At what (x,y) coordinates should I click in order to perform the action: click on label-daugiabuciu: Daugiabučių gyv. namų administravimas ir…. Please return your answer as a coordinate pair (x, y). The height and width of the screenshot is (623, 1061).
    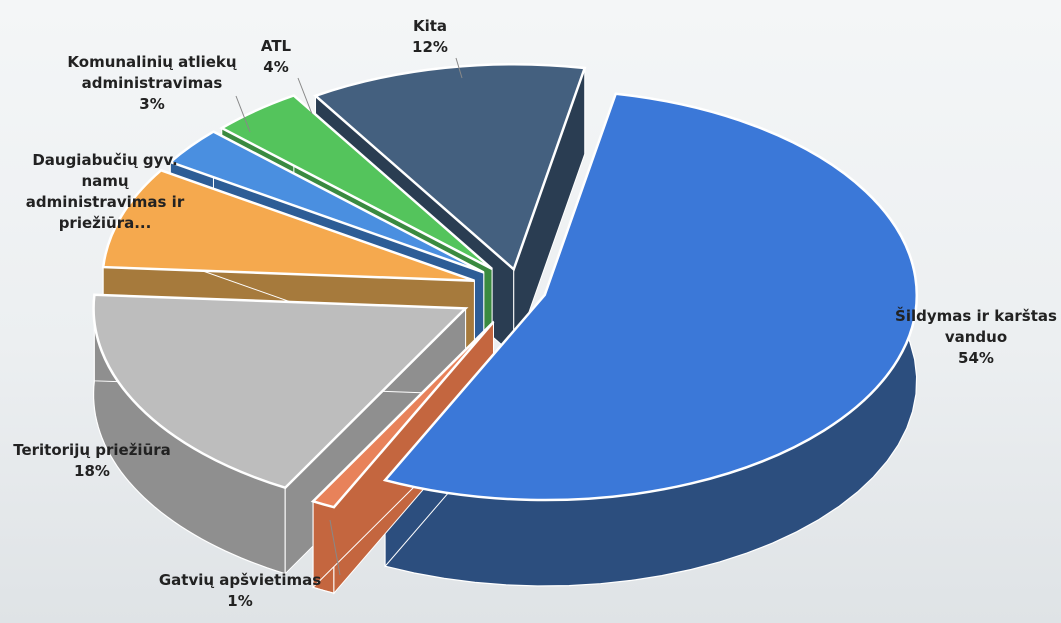
    Looking at the image, I should click on (105, 191).